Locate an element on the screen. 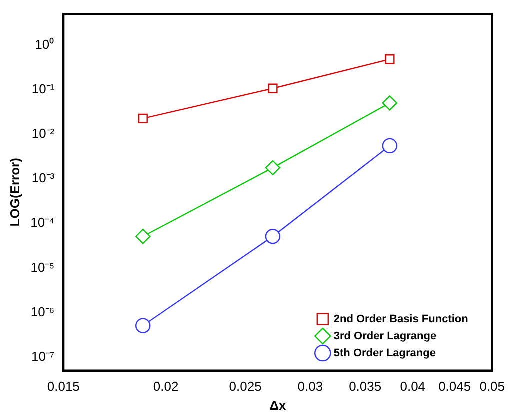 Image resolution: width=508 pixels, height=416 pixels. x-tick-label: 0.025 is located at coordinates (245, 386).